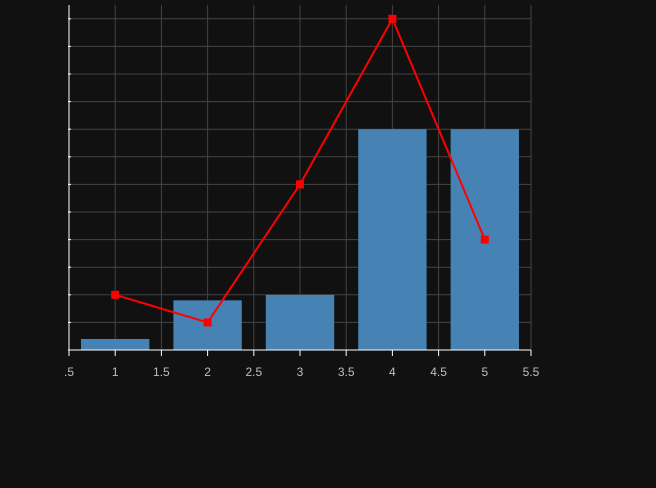 The image size is (656, 488). I want to click on x-tick-label: 3, so click(300, 372).